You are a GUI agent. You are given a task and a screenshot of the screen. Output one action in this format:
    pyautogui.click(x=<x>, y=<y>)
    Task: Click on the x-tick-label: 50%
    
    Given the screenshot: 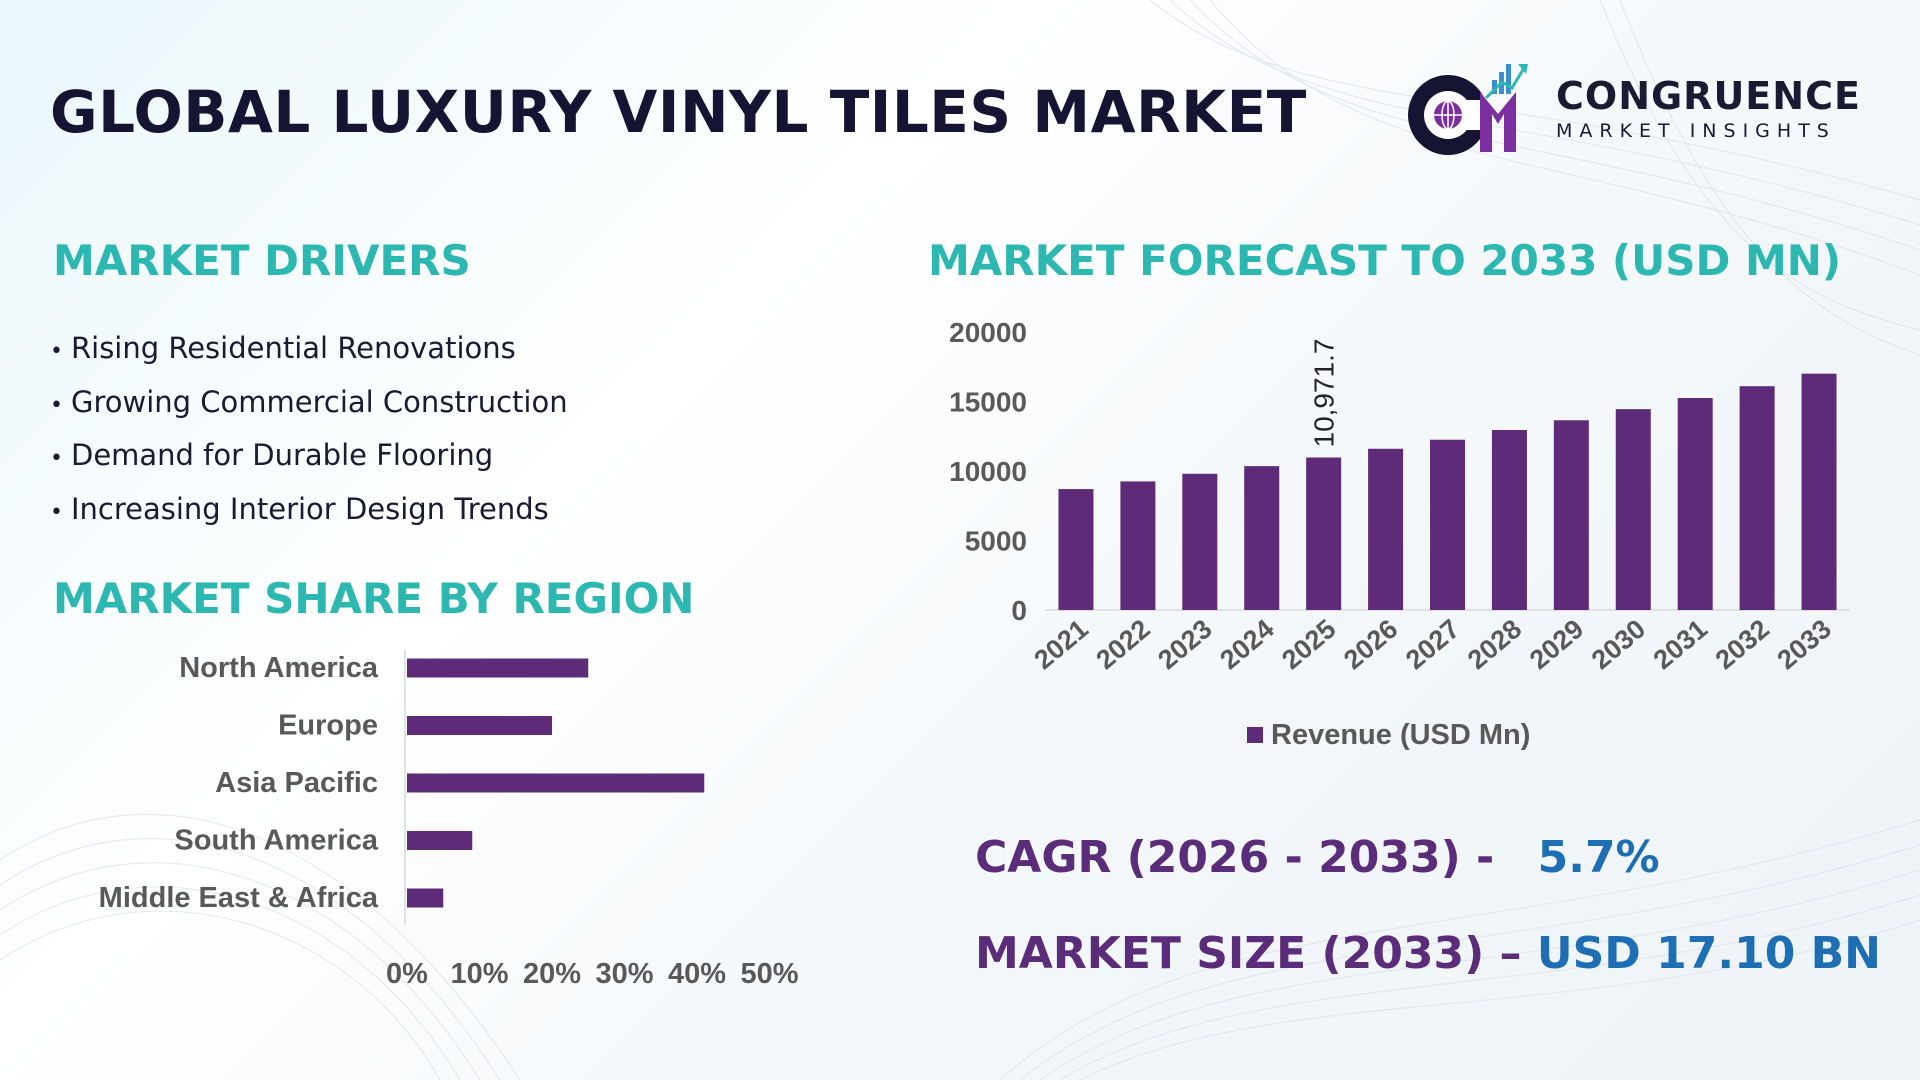 What is the action you would take?
    pyautogui.click(x=769, y=974)
    